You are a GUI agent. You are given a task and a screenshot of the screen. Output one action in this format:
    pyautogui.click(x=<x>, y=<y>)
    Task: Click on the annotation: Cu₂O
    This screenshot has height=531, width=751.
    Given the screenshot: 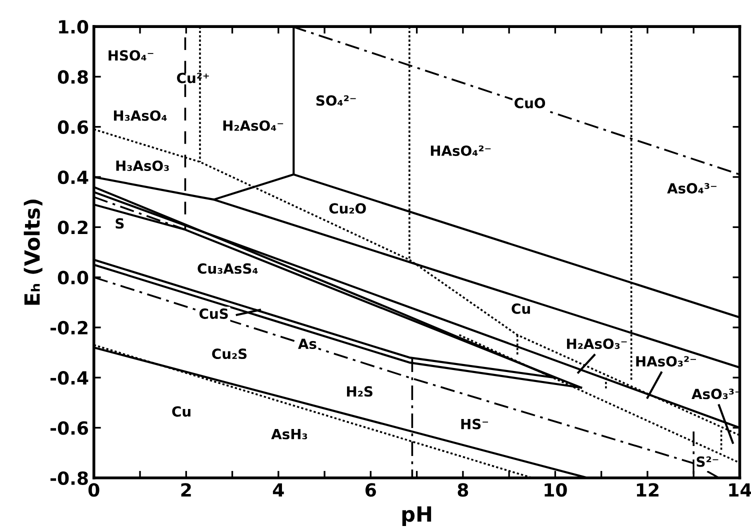 What is the action you would take?
    pyautogui.click(x=347, y=208)
    